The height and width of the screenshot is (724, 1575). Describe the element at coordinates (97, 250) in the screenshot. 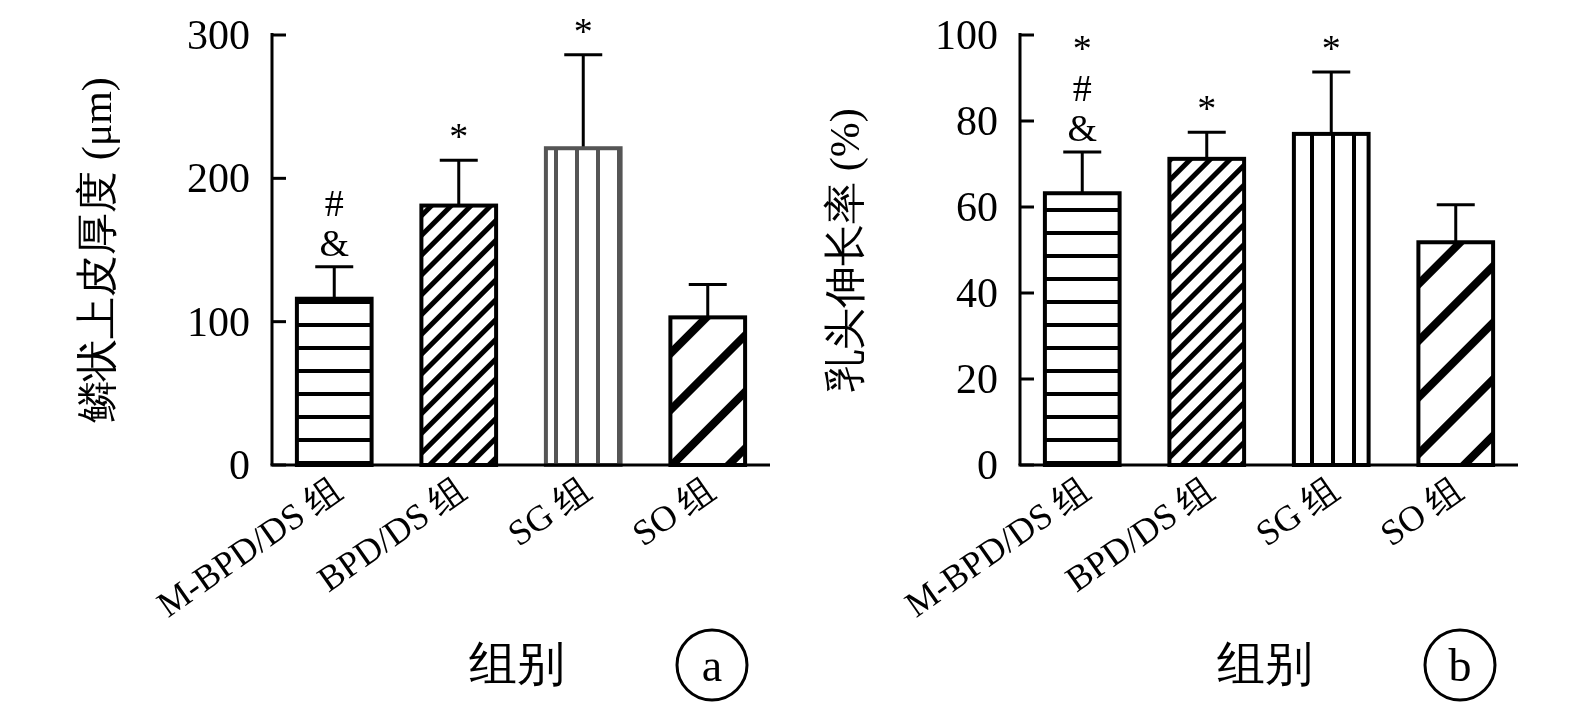

I see `y-axis-title: 鳞状上皮厚度 (μm)` at that location.